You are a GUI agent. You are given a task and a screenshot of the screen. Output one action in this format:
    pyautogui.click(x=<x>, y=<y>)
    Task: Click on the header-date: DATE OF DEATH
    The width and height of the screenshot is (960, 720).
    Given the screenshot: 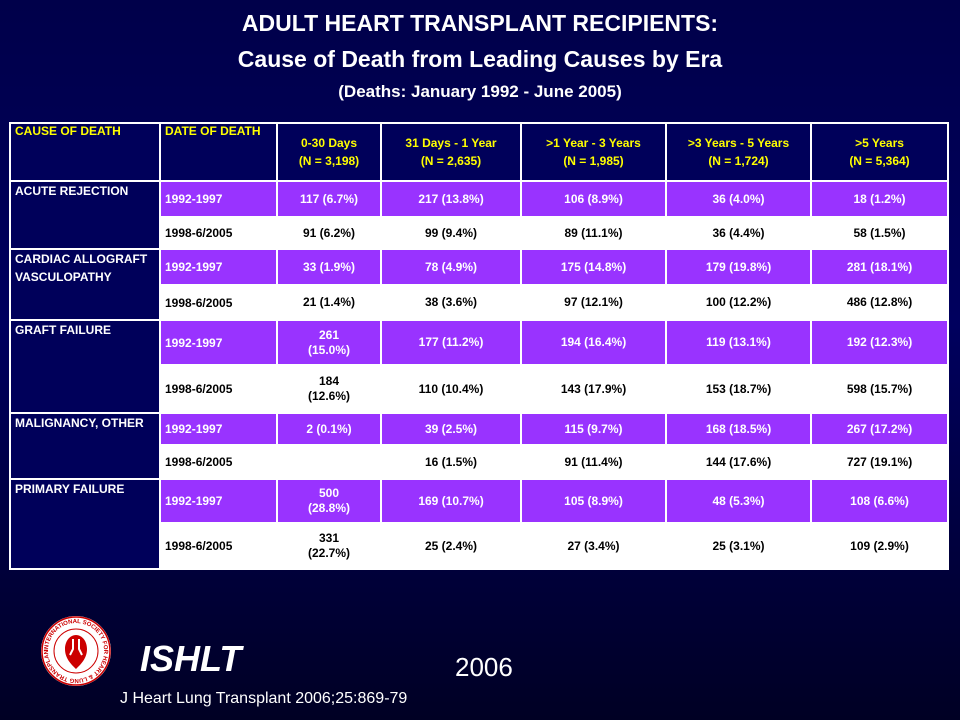 What is the action you would take?
    pyautogui.click(x=218, y=152)
    